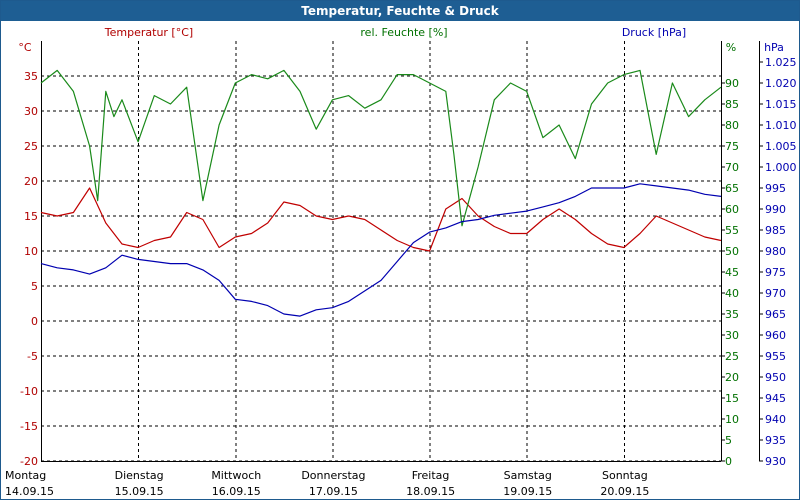 This screenshot has width=800, height=500. Describe the element at coordinates (732, 377) in the screenshot. I see `humidity-tick-label: 20` at that location.